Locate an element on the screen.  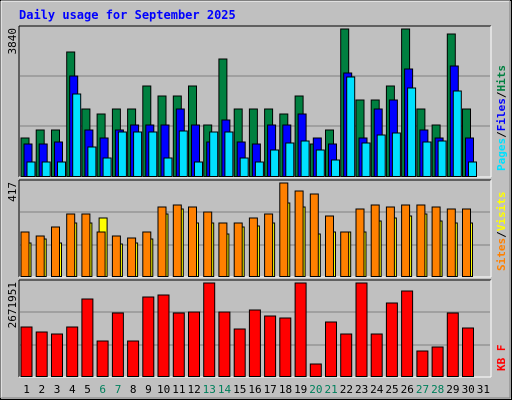
x-tick-label-day-31: 31 is located at coordinates (483, 389).